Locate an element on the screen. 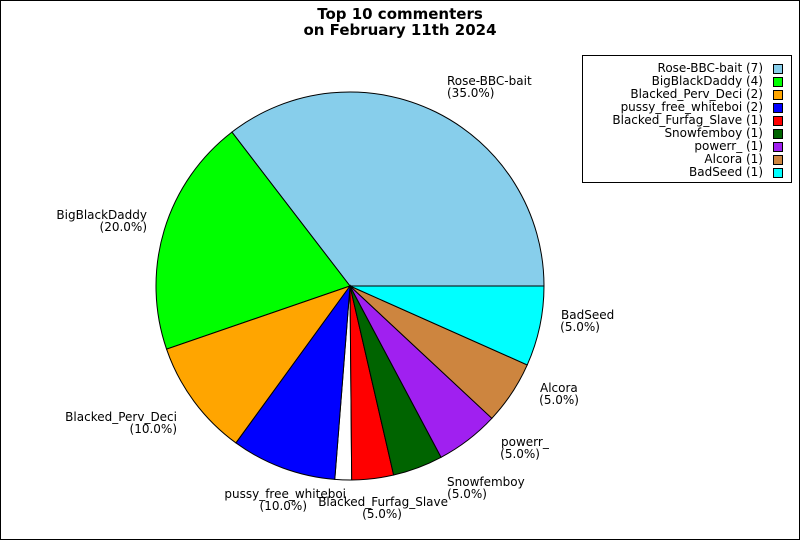 Image resolution: width=800 pixels, height=540 pixels. slice-label-2: Blacked_Perv_Deci is located at coordinates (121, 417).